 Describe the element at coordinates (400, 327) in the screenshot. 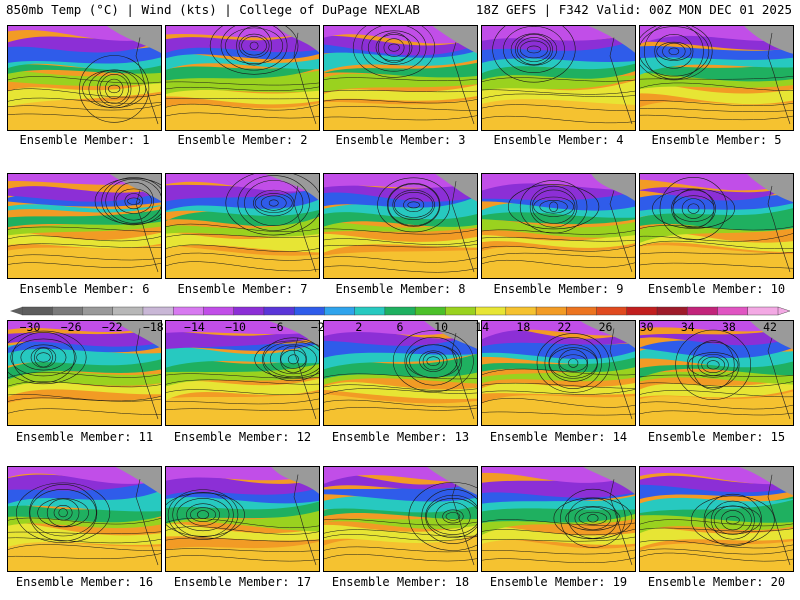

I see `colorbar-tick-label: 6` at that location.